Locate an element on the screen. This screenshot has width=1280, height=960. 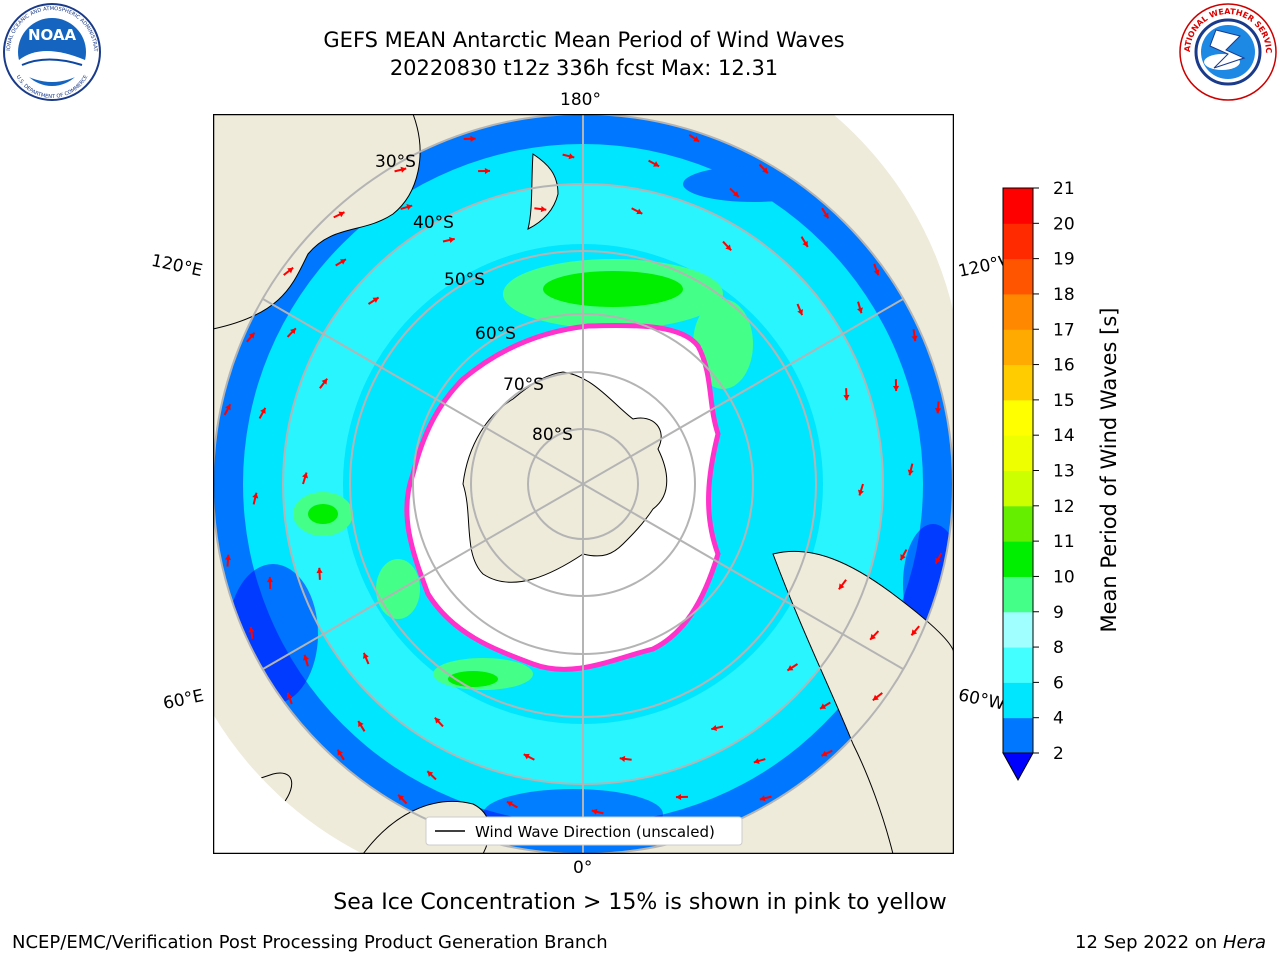
lat-label-30s: 30°S is located at coordinates (395, 162).